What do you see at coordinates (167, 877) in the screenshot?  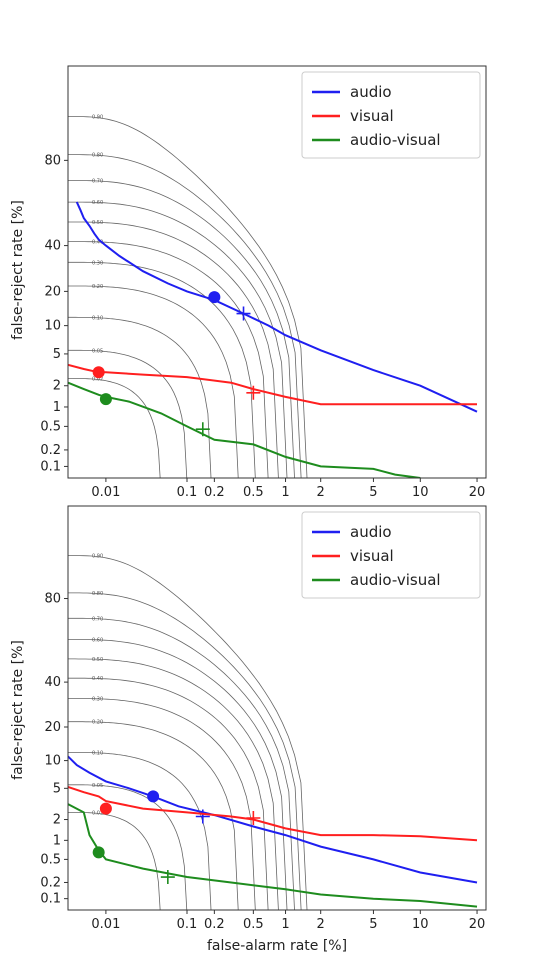 I see `series-marker-plus-audio-visual` at bounding box center [167, 877].